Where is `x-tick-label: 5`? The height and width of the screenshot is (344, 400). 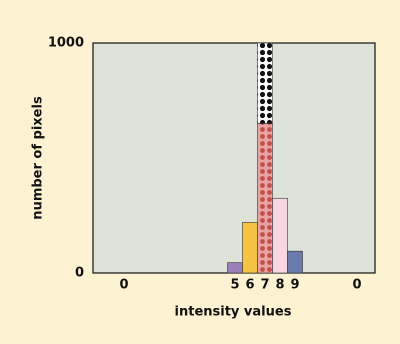 x-tick-label: 5 is located at coordinates (234, 285).